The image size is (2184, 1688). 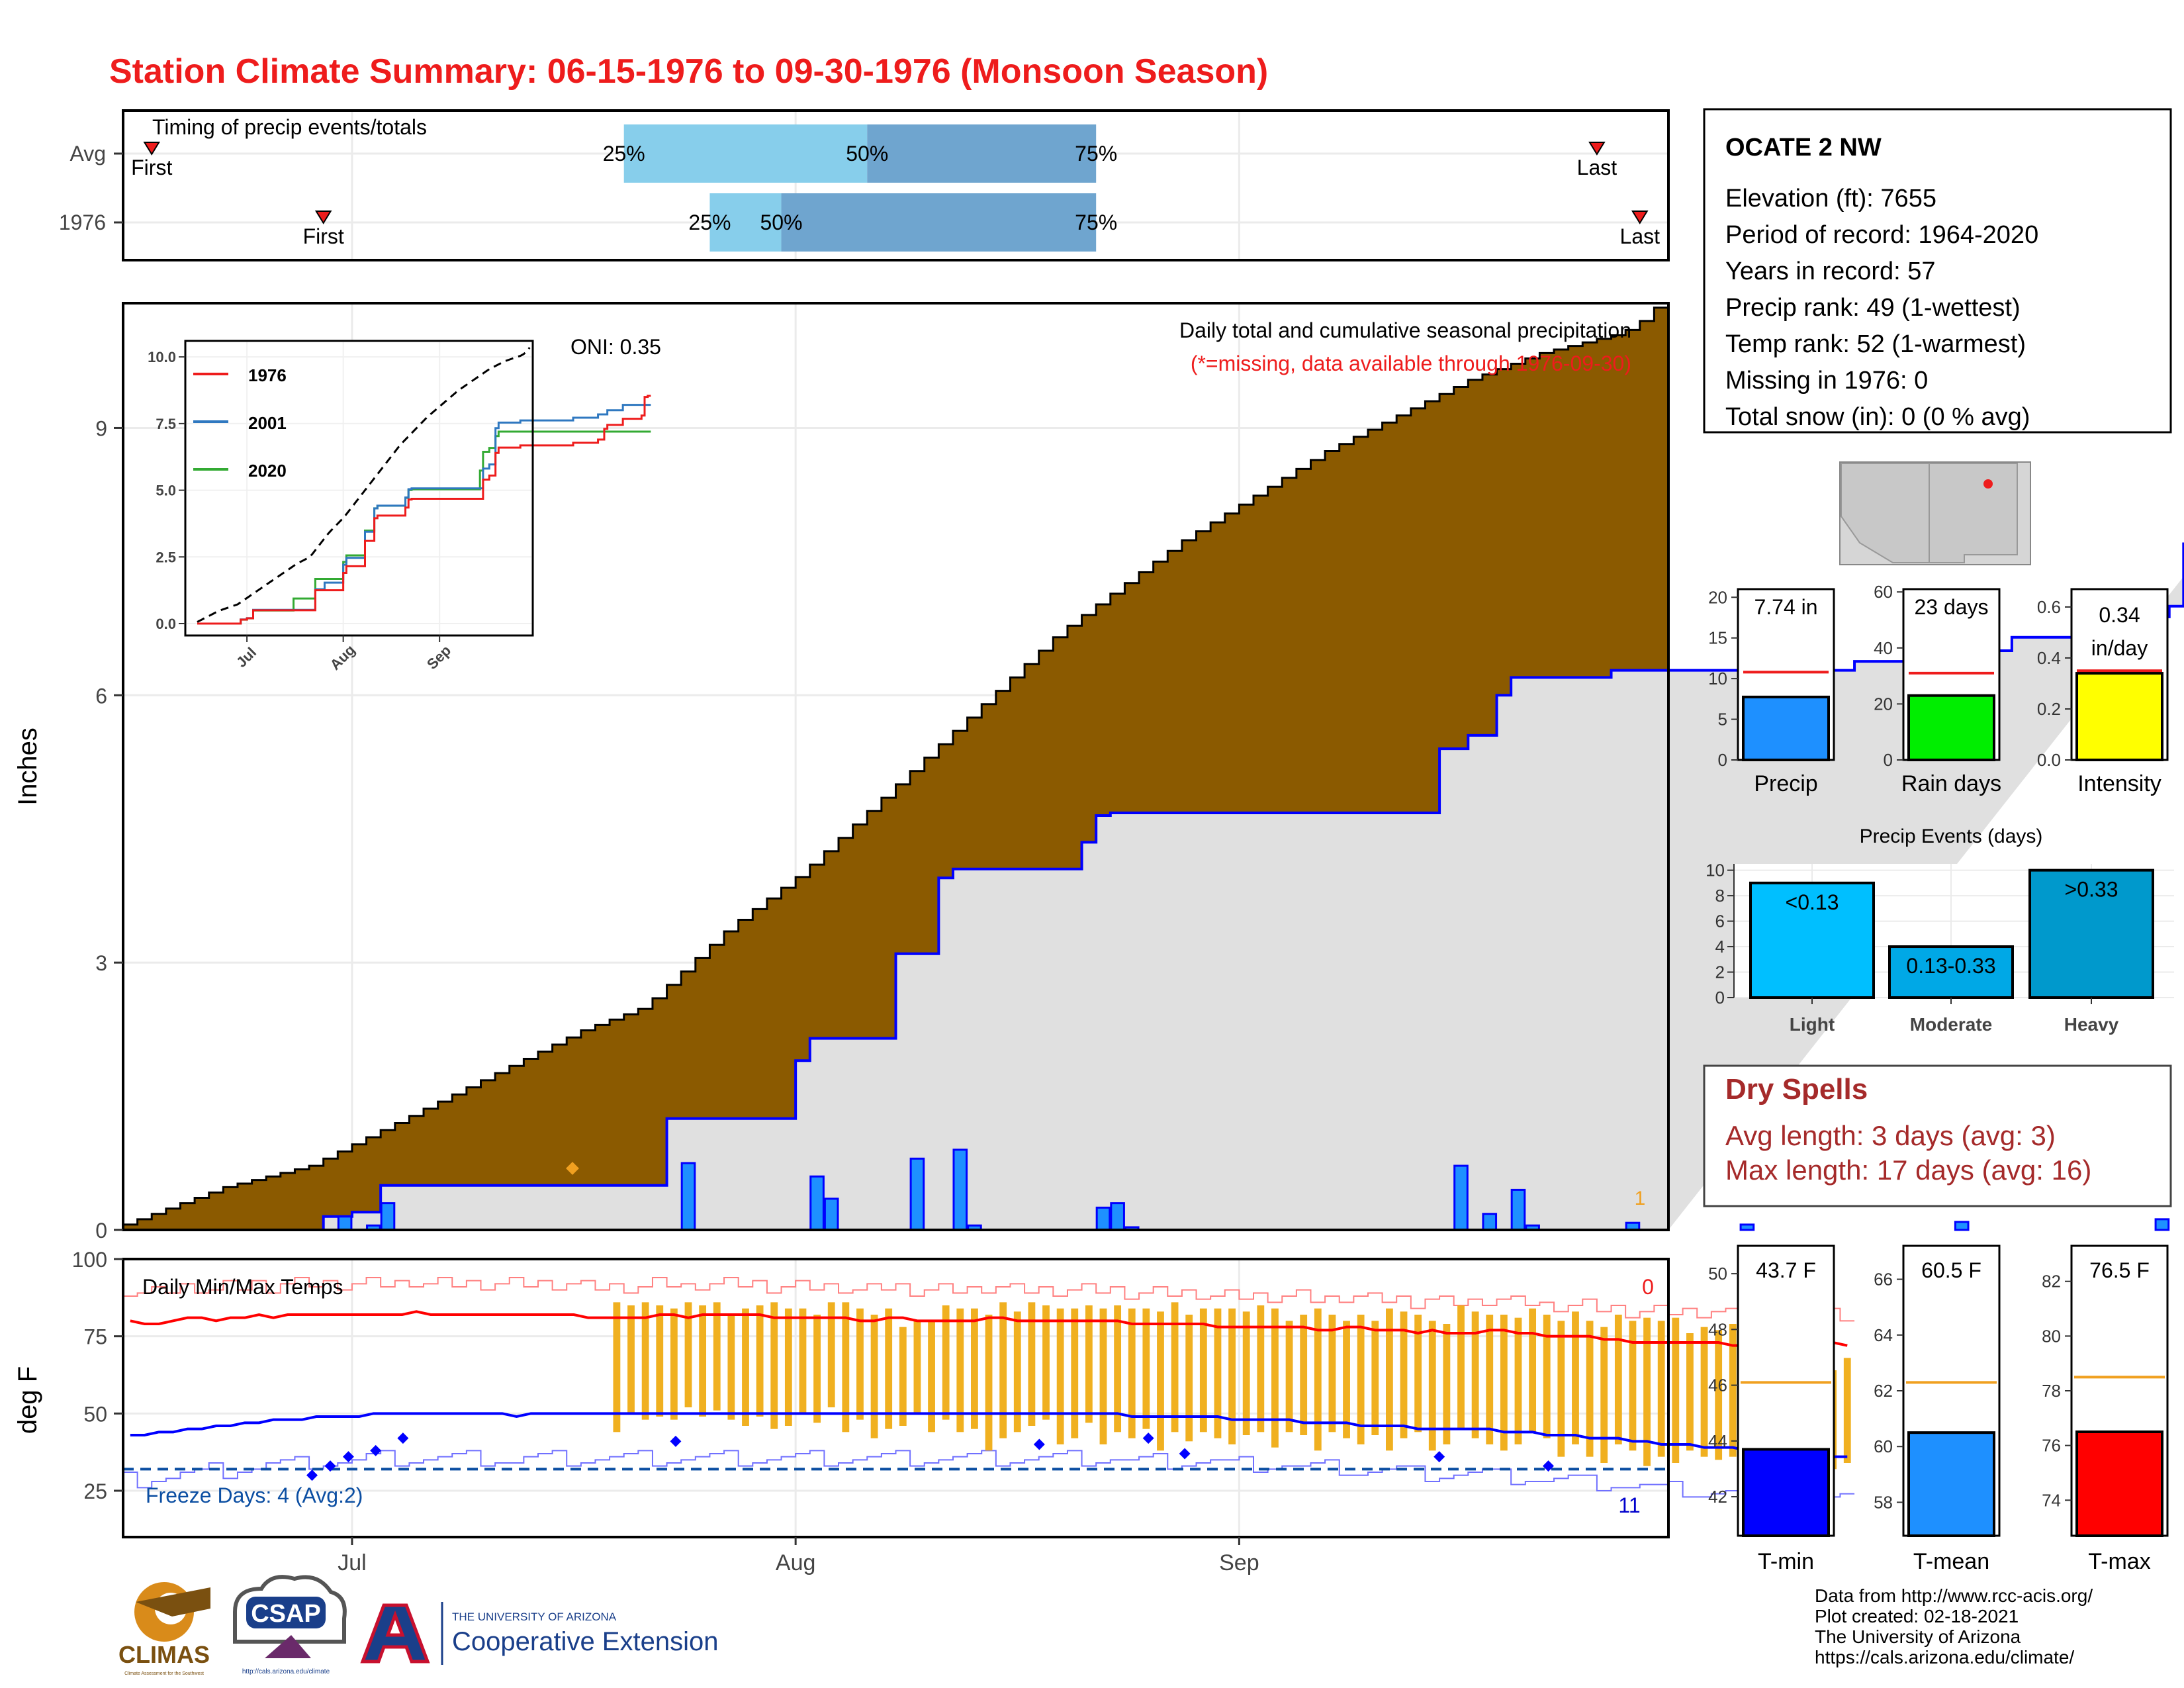 What do you see at coordinates (162, 357) in the screenshot?
I see `inset-ytick-label: 10.0` at bounding box center [162, 357].